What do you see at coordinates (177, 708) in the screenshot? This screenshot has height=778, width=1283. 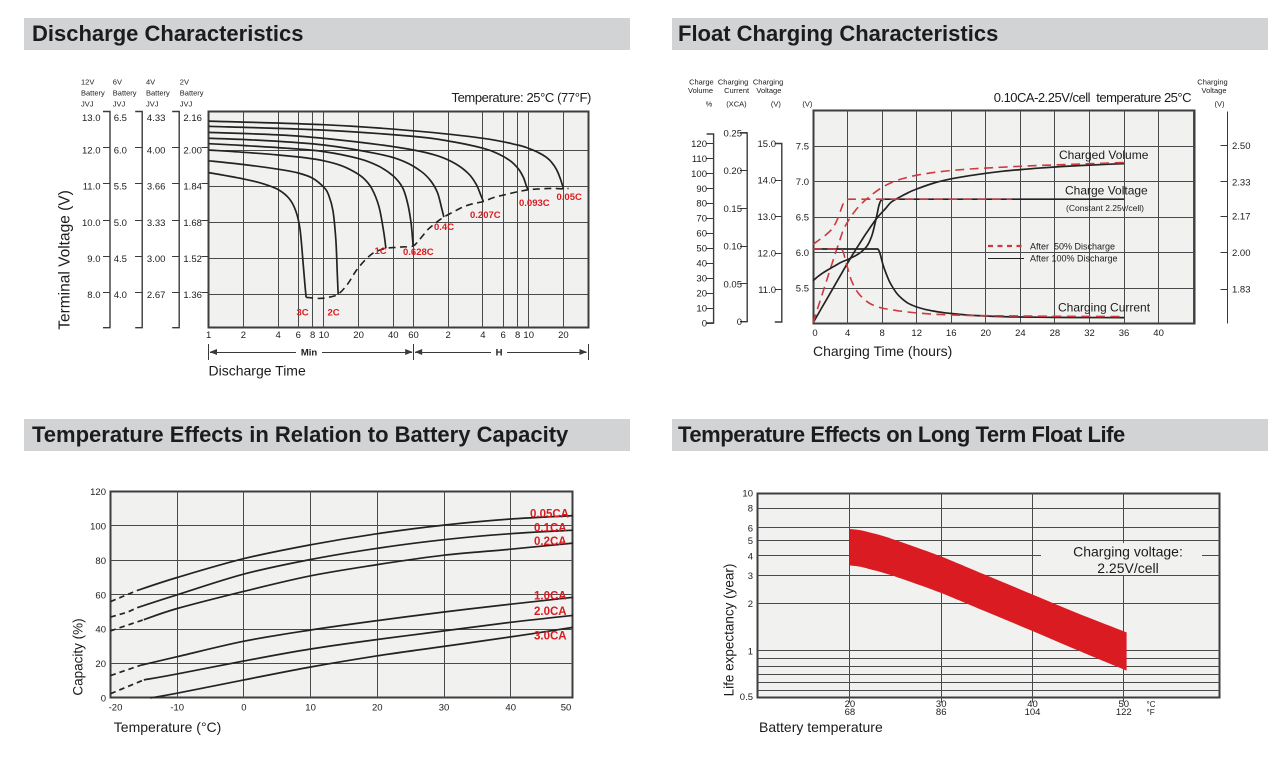 I see `svg-text: -10` at bounding box center [177, 708].